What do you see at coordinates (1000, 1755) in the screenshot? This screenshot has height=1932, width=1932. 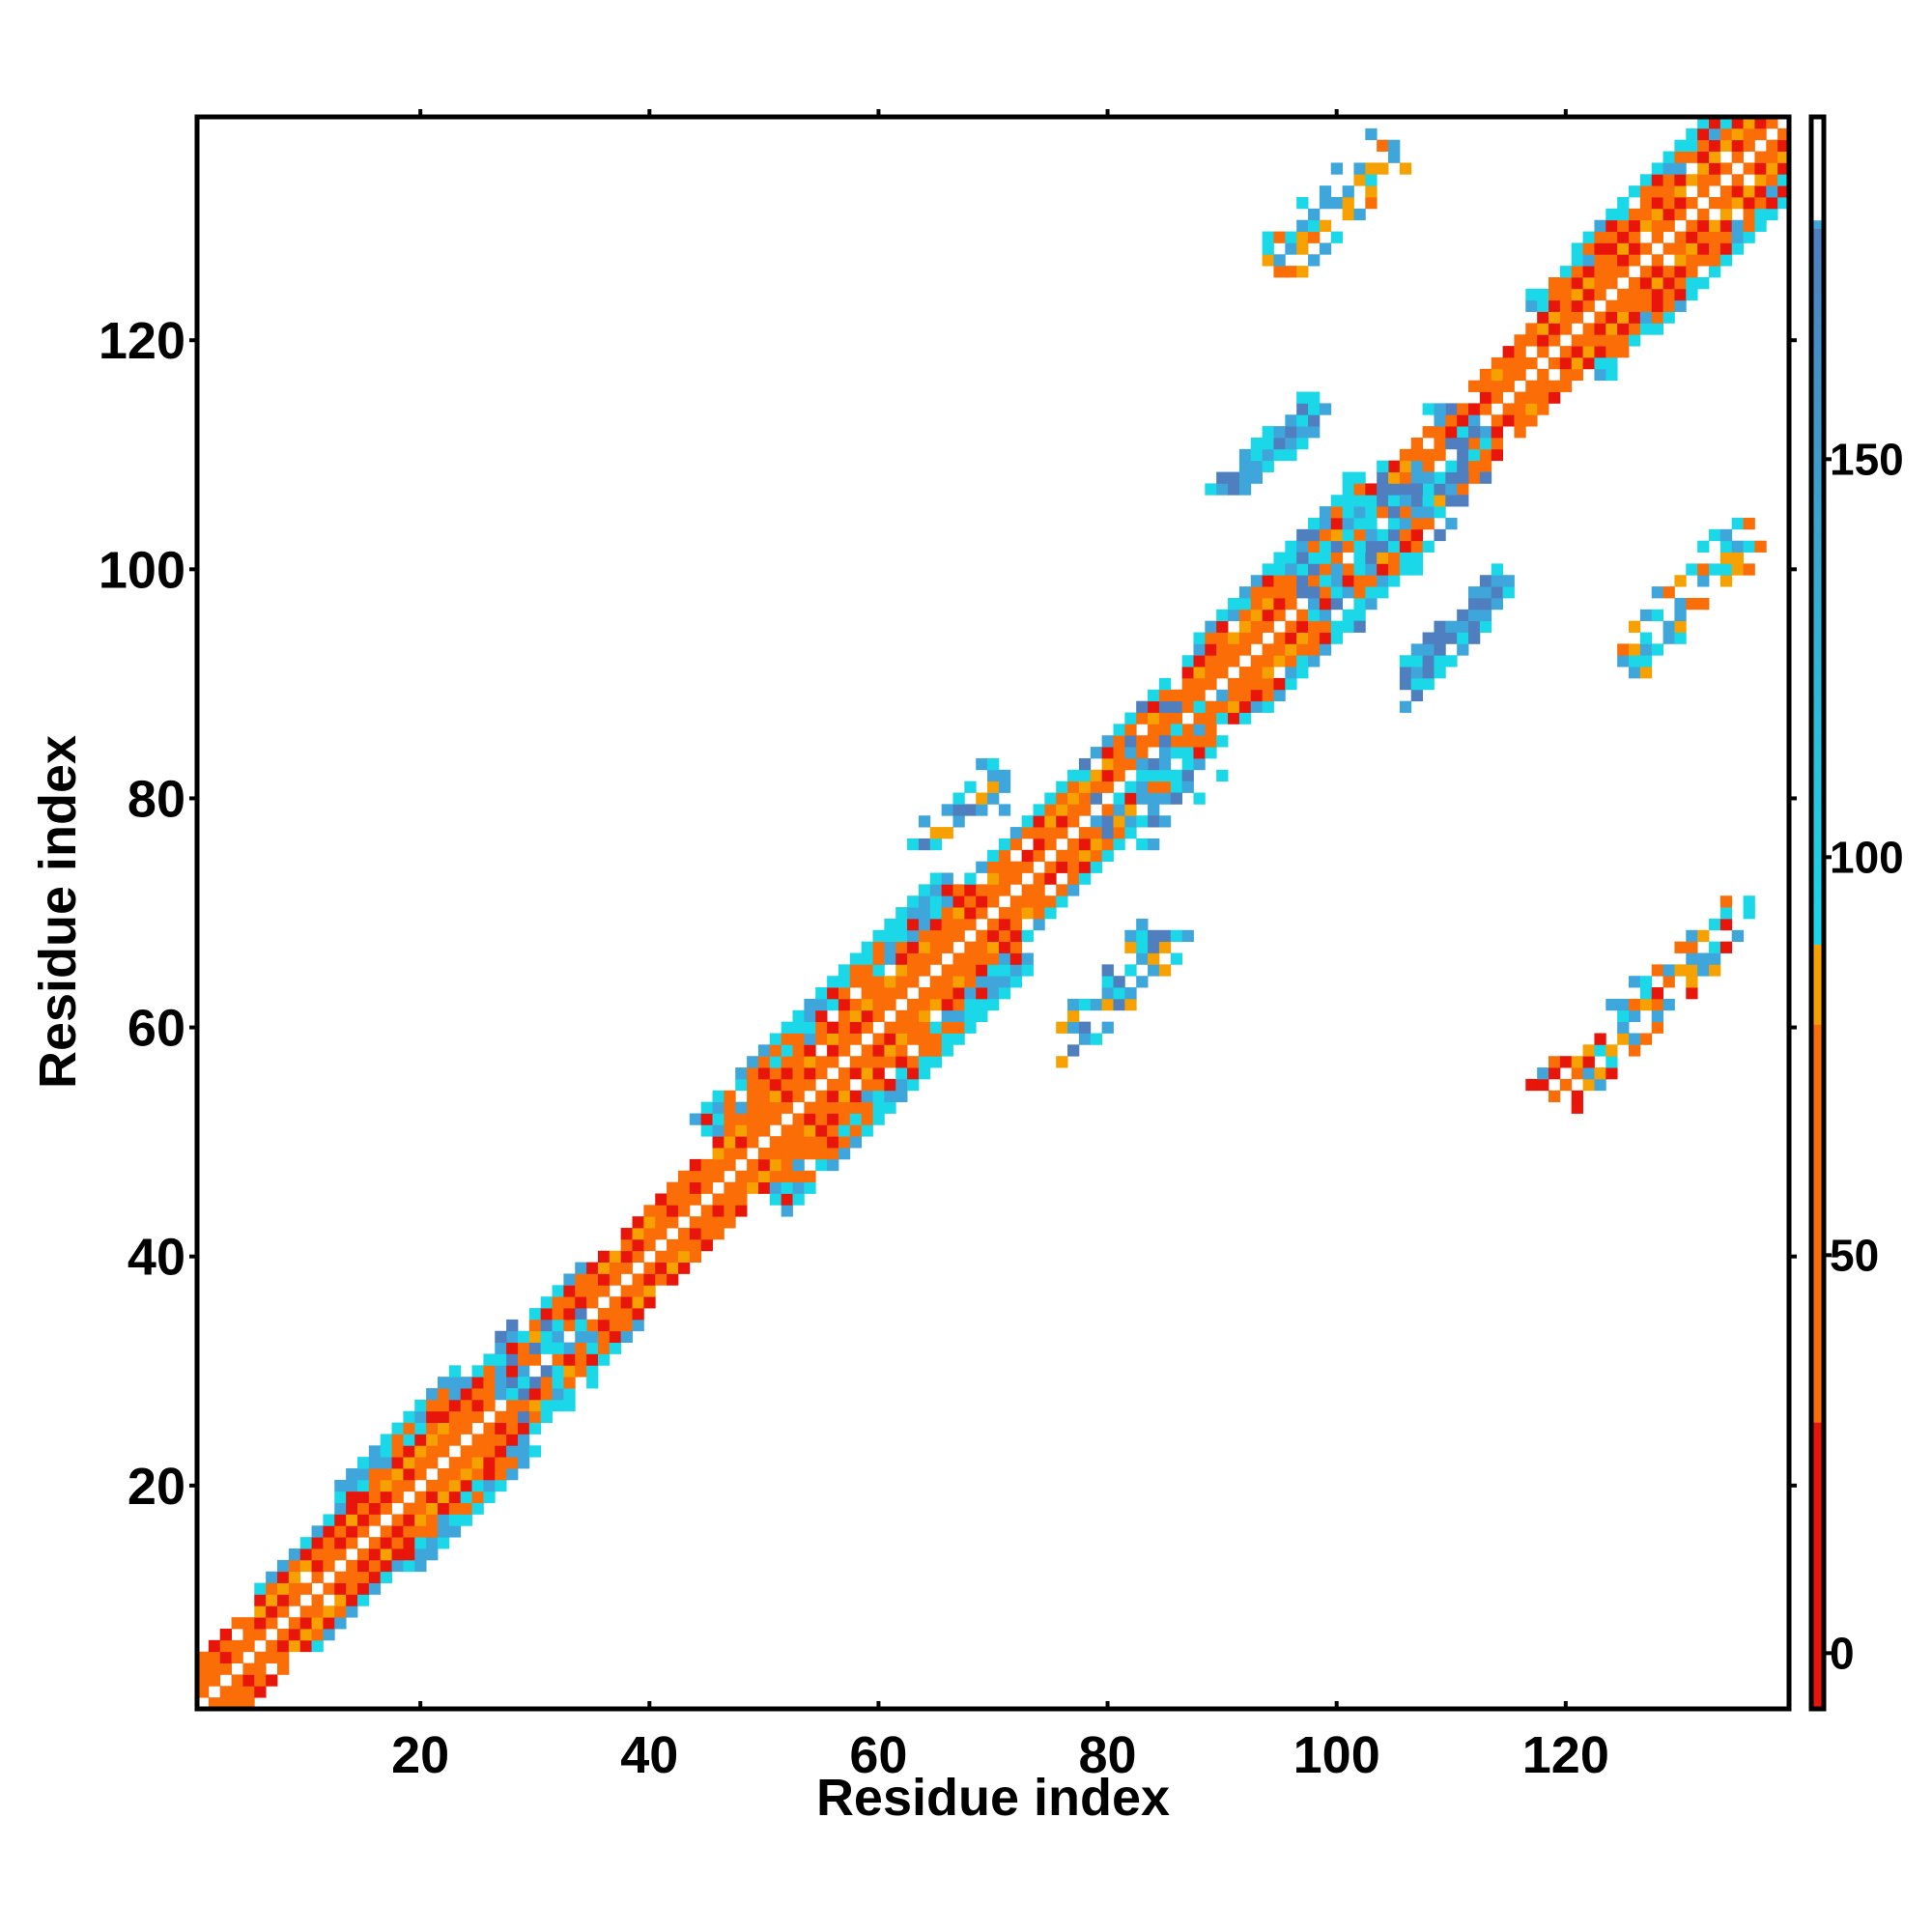 I see `x-tick-labels: 20 40 60 80 100 120` at bounding box center [1000, 1755].